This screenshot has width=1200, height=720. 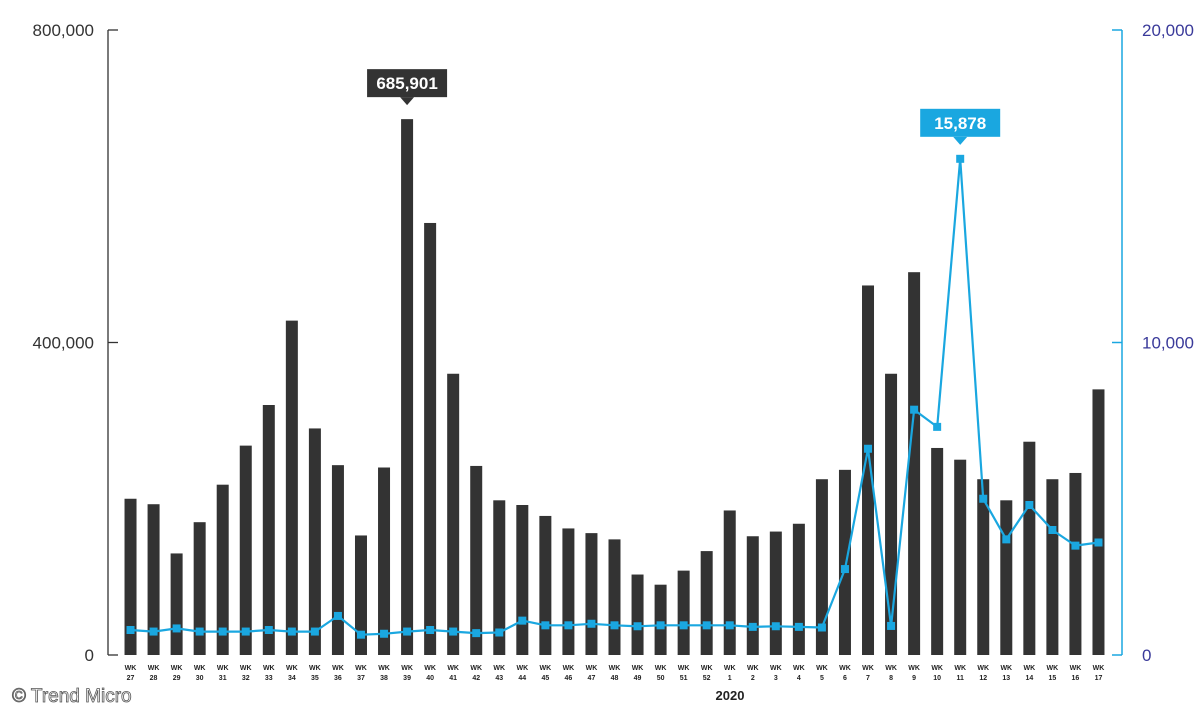 I want to click on x-label-week: 16, so click(x=1076, y=678).